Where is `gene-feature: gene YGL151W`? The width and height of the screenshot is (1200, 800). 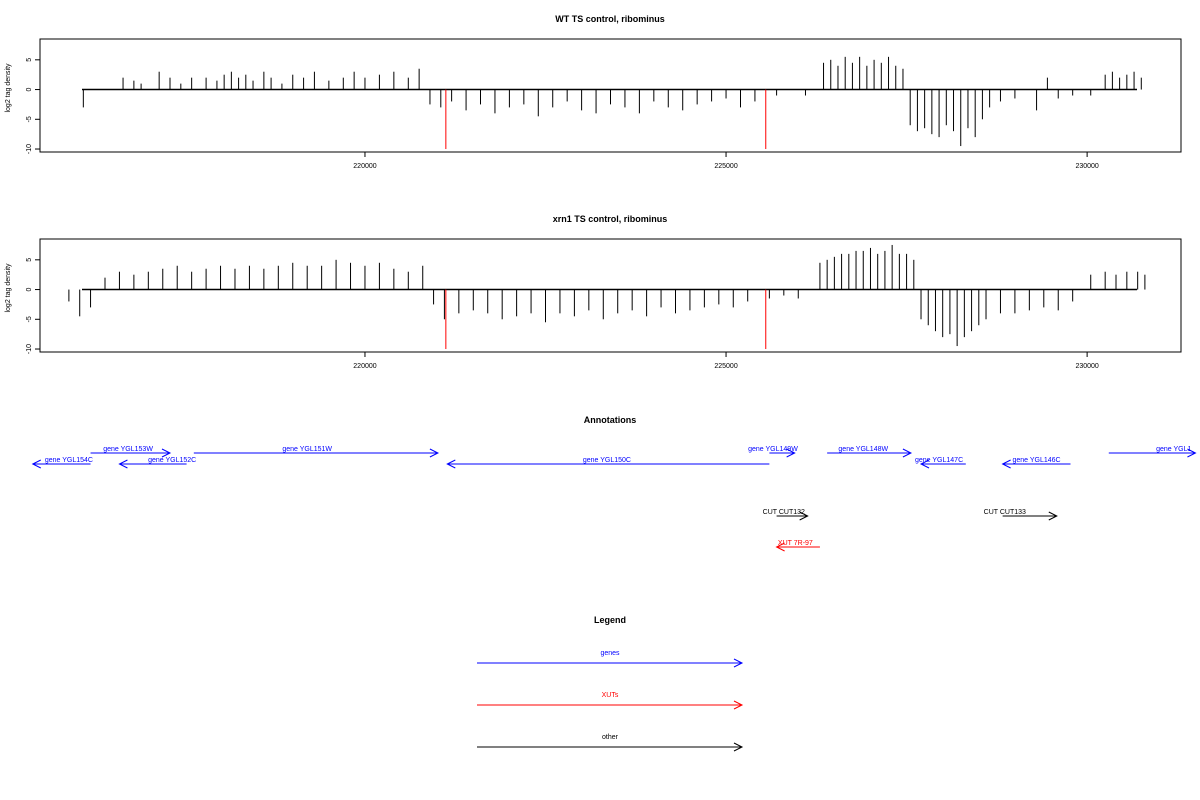 gene-feature: gene YGL151W is located at coordinates (316, 452).